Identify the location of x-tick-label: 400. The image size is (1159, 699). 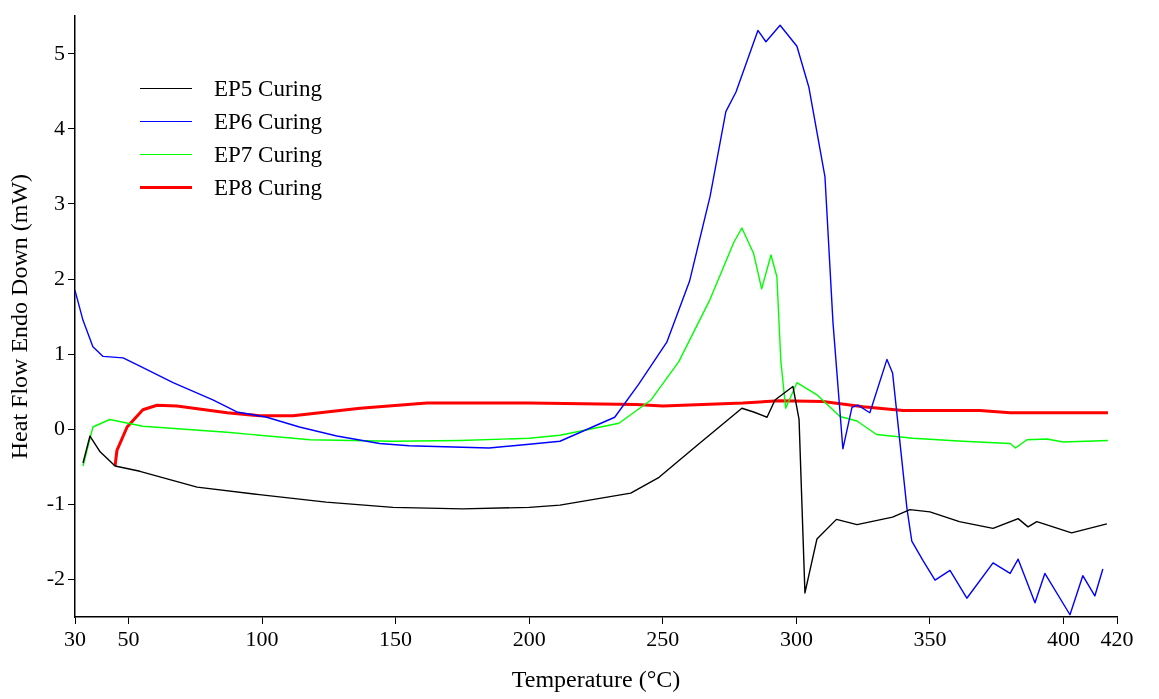
(1064, 638).